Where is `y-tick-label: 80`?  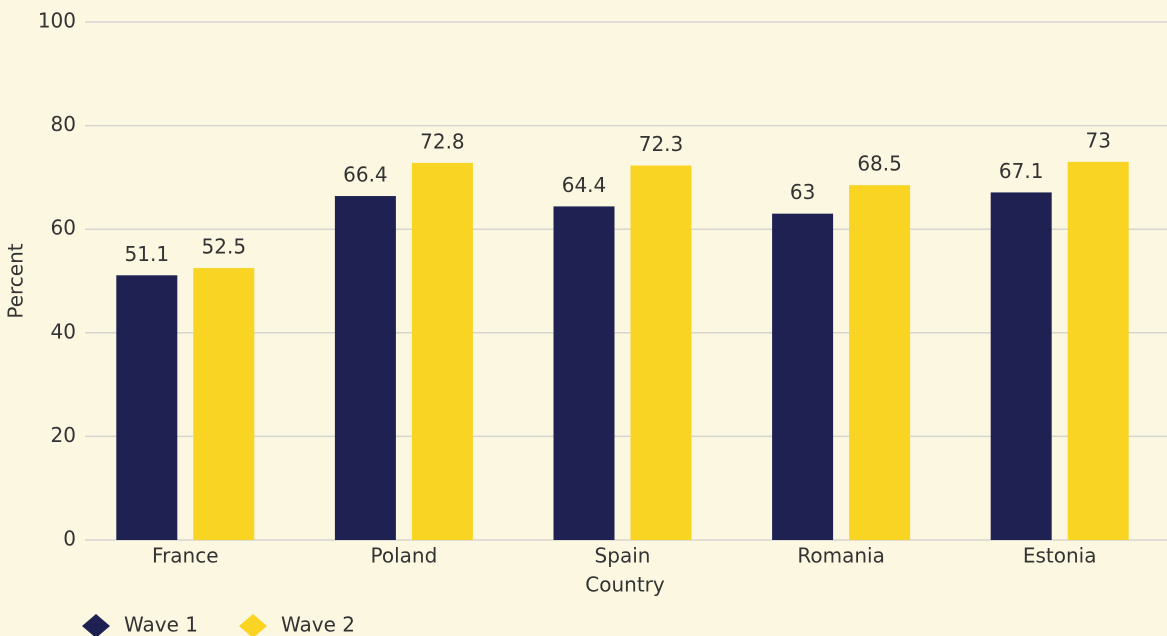
y-tick-label: 80 is located at coordinates (63, 124).